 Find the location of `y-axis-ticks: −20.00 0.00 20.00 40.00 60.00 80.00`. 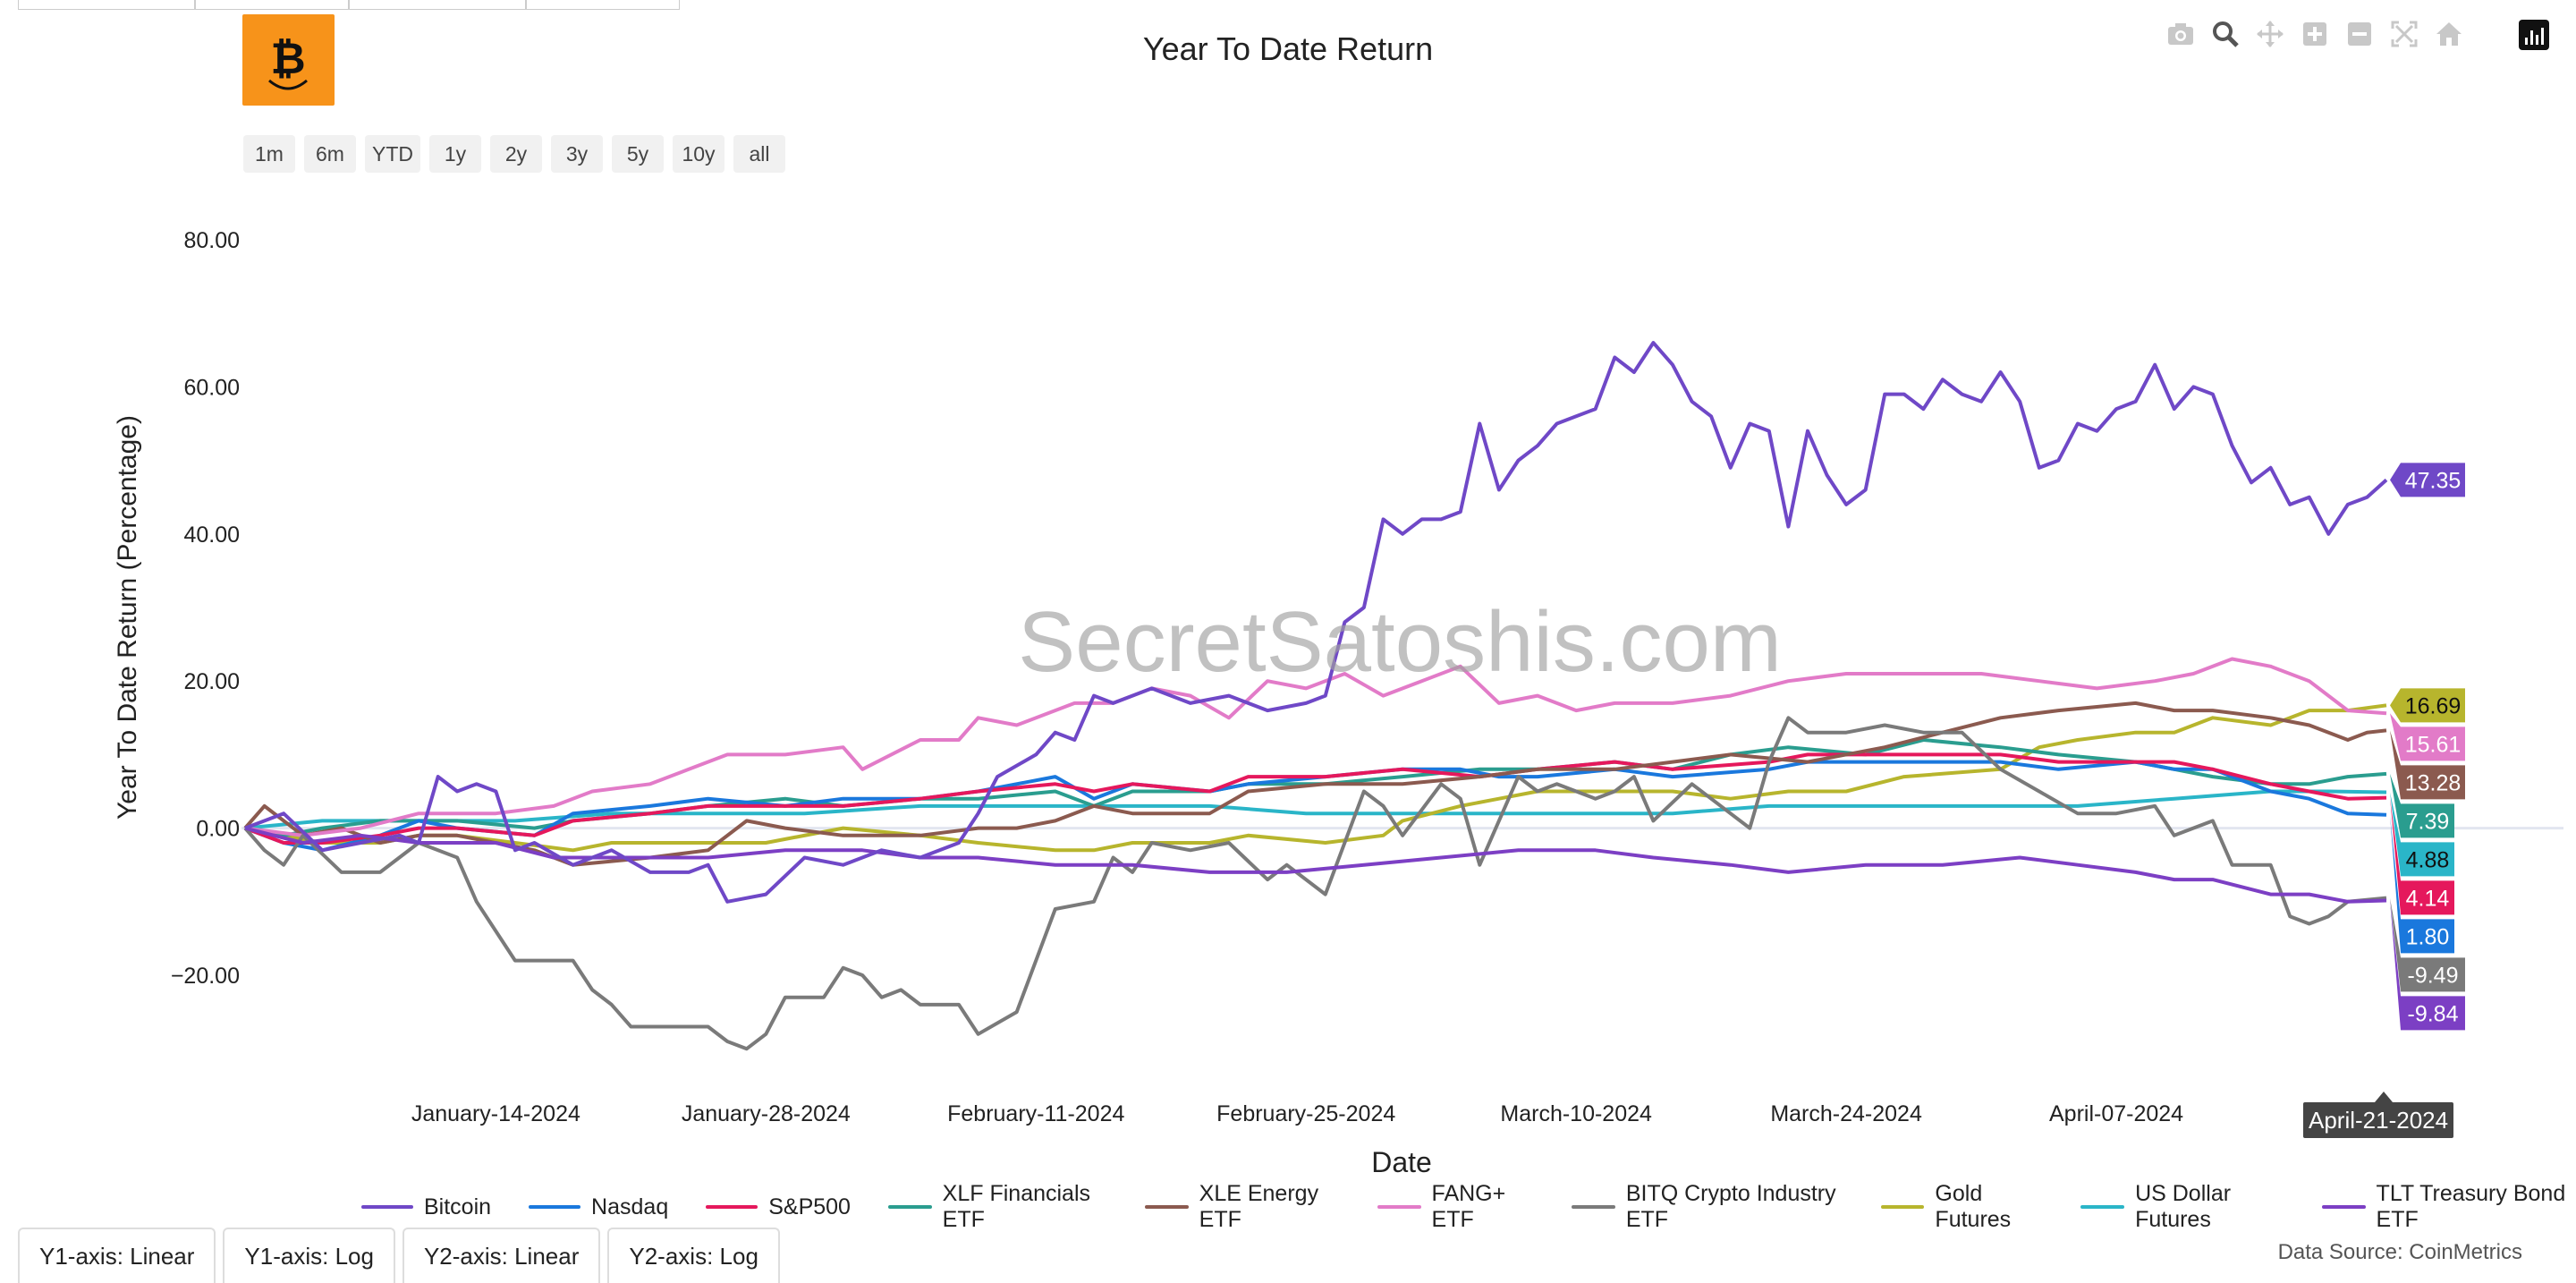

y-axis-ticks: −20.00 0.00 20.00 40.00 60.00 80.00 is located at coordinates (205, 608).